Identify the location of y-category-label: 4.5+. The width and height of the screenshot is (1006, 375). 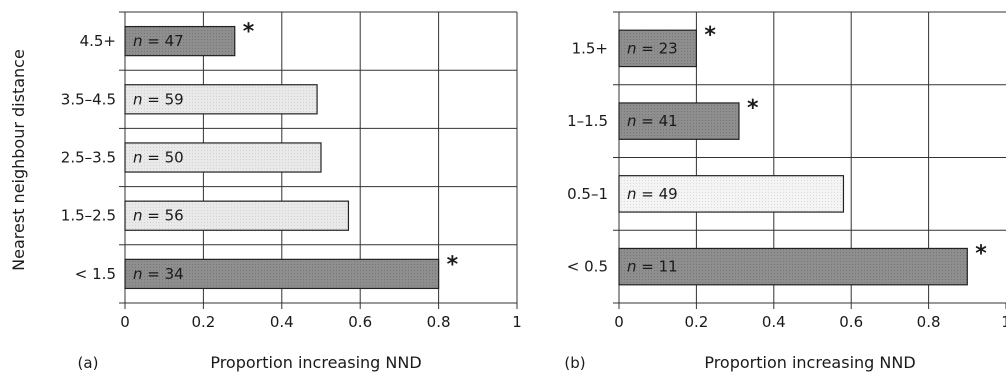
(98, 41).